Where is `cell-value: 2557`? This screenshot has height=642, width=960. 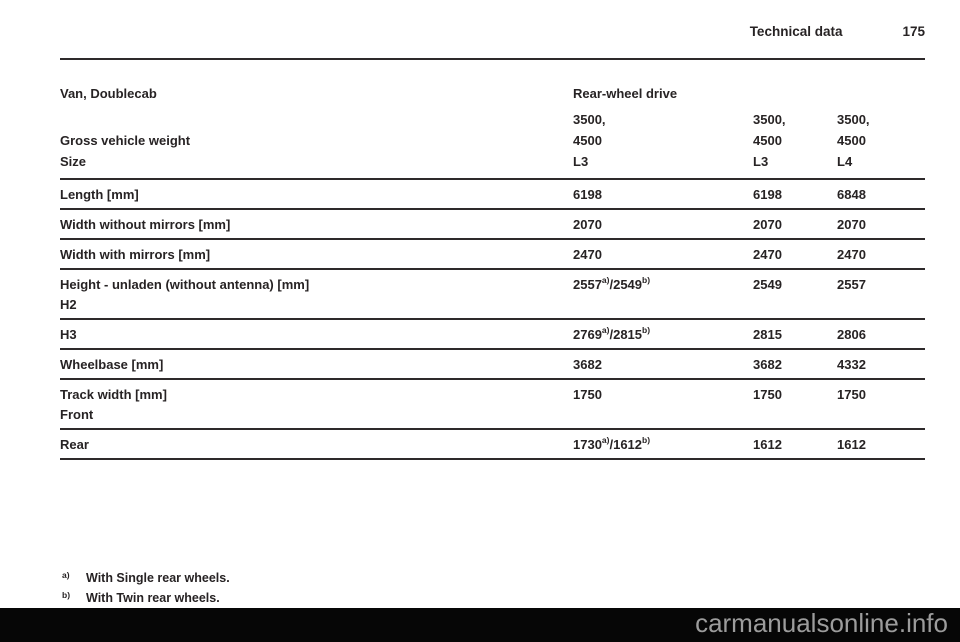 cell-value: 2557 is located at coordinates (851, 284).